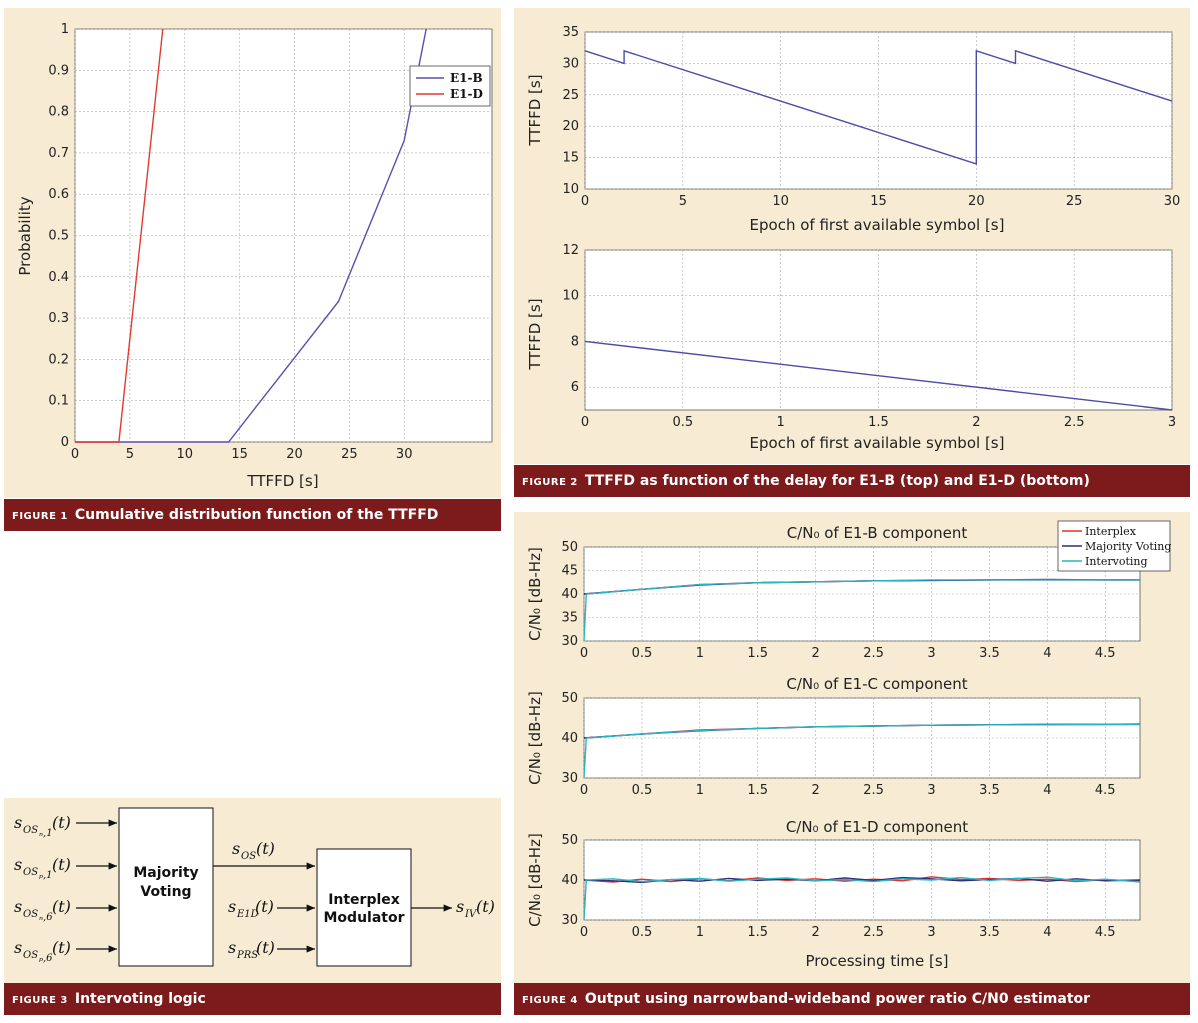 The height and width of the screenshot is (1023, 1198). Describe the element at coordinates (1105, 653) in the screenshot. I see `fig4-e1b-x-tick-label: 4.5` at that location.